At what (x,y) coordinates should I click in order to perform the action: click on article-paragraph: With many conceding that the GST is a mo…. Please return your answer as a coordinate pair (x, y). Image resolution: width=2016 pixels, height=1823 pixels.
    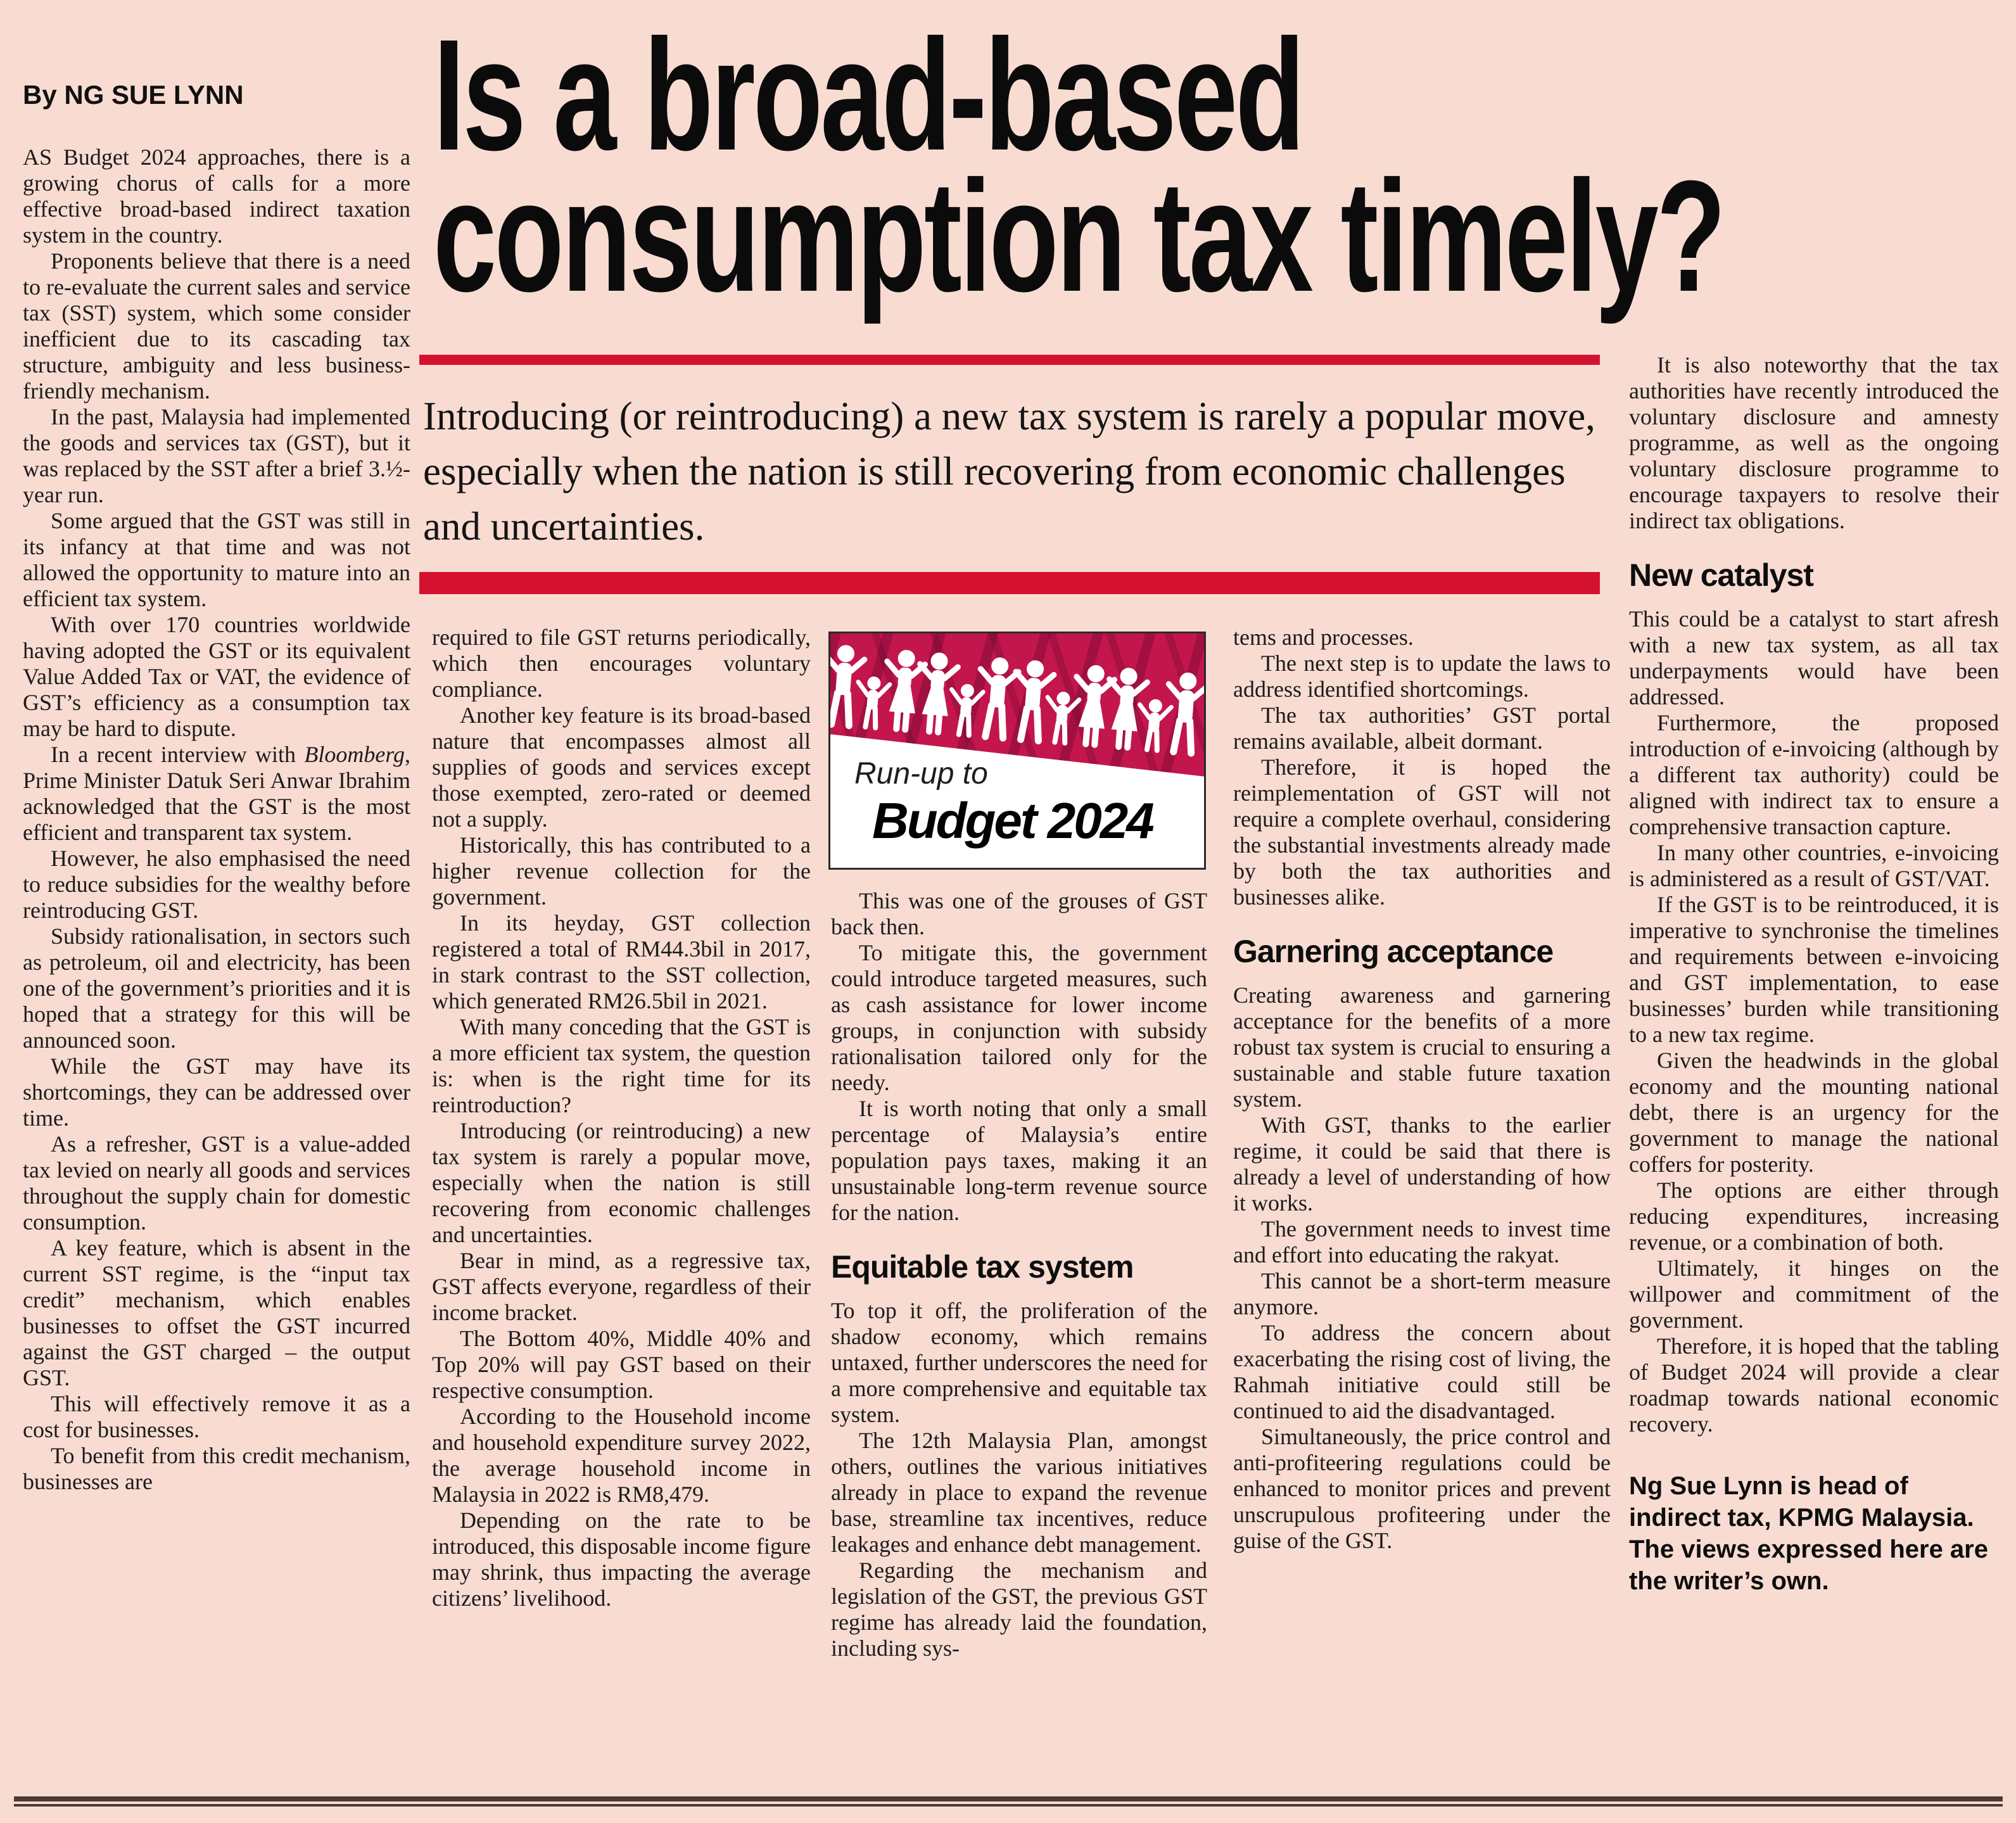
    Looking at the image, I should click on (621, 1065).